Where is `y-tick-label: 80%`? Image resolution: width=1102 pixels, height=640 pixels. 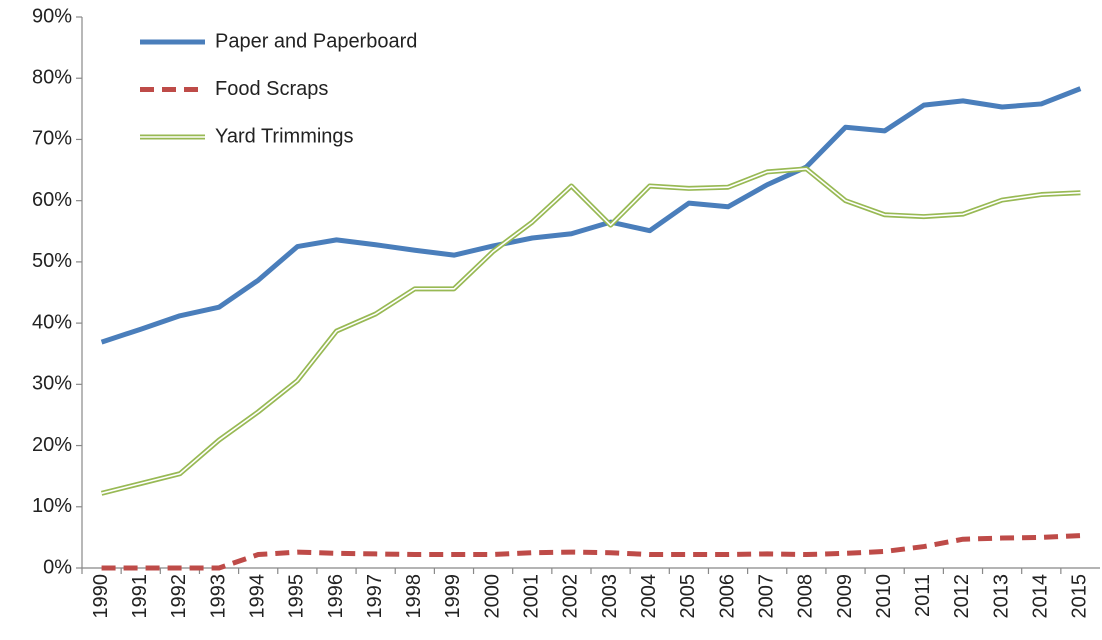
y-tick-label: 80% is located at coordinates (52, 78).